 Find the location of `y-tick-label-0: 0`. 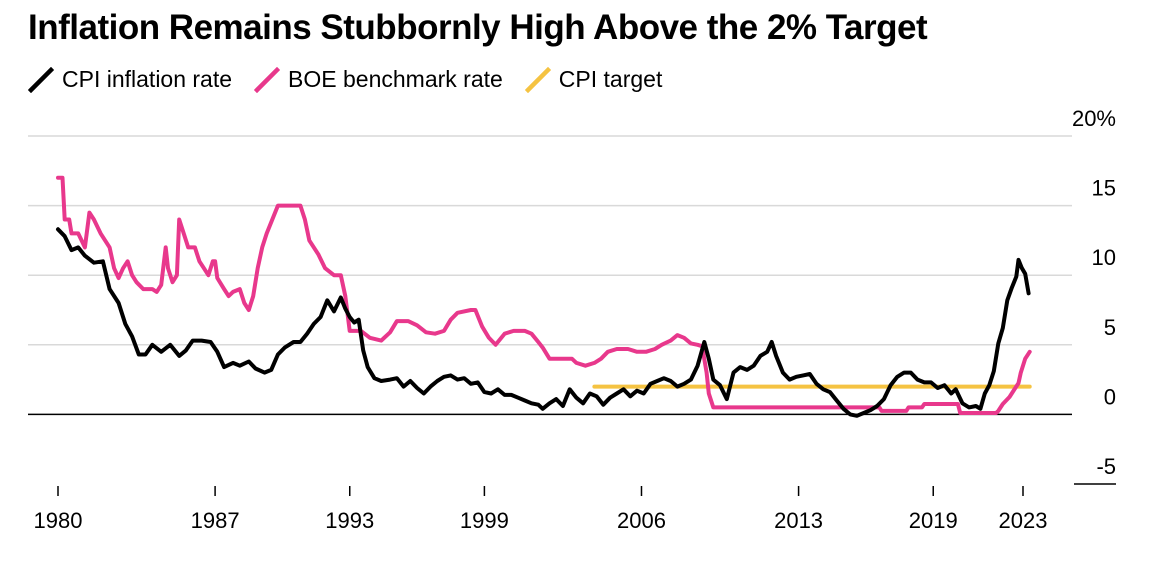

y-tick-label-0: 0 is located at coordinates (1110, 396).